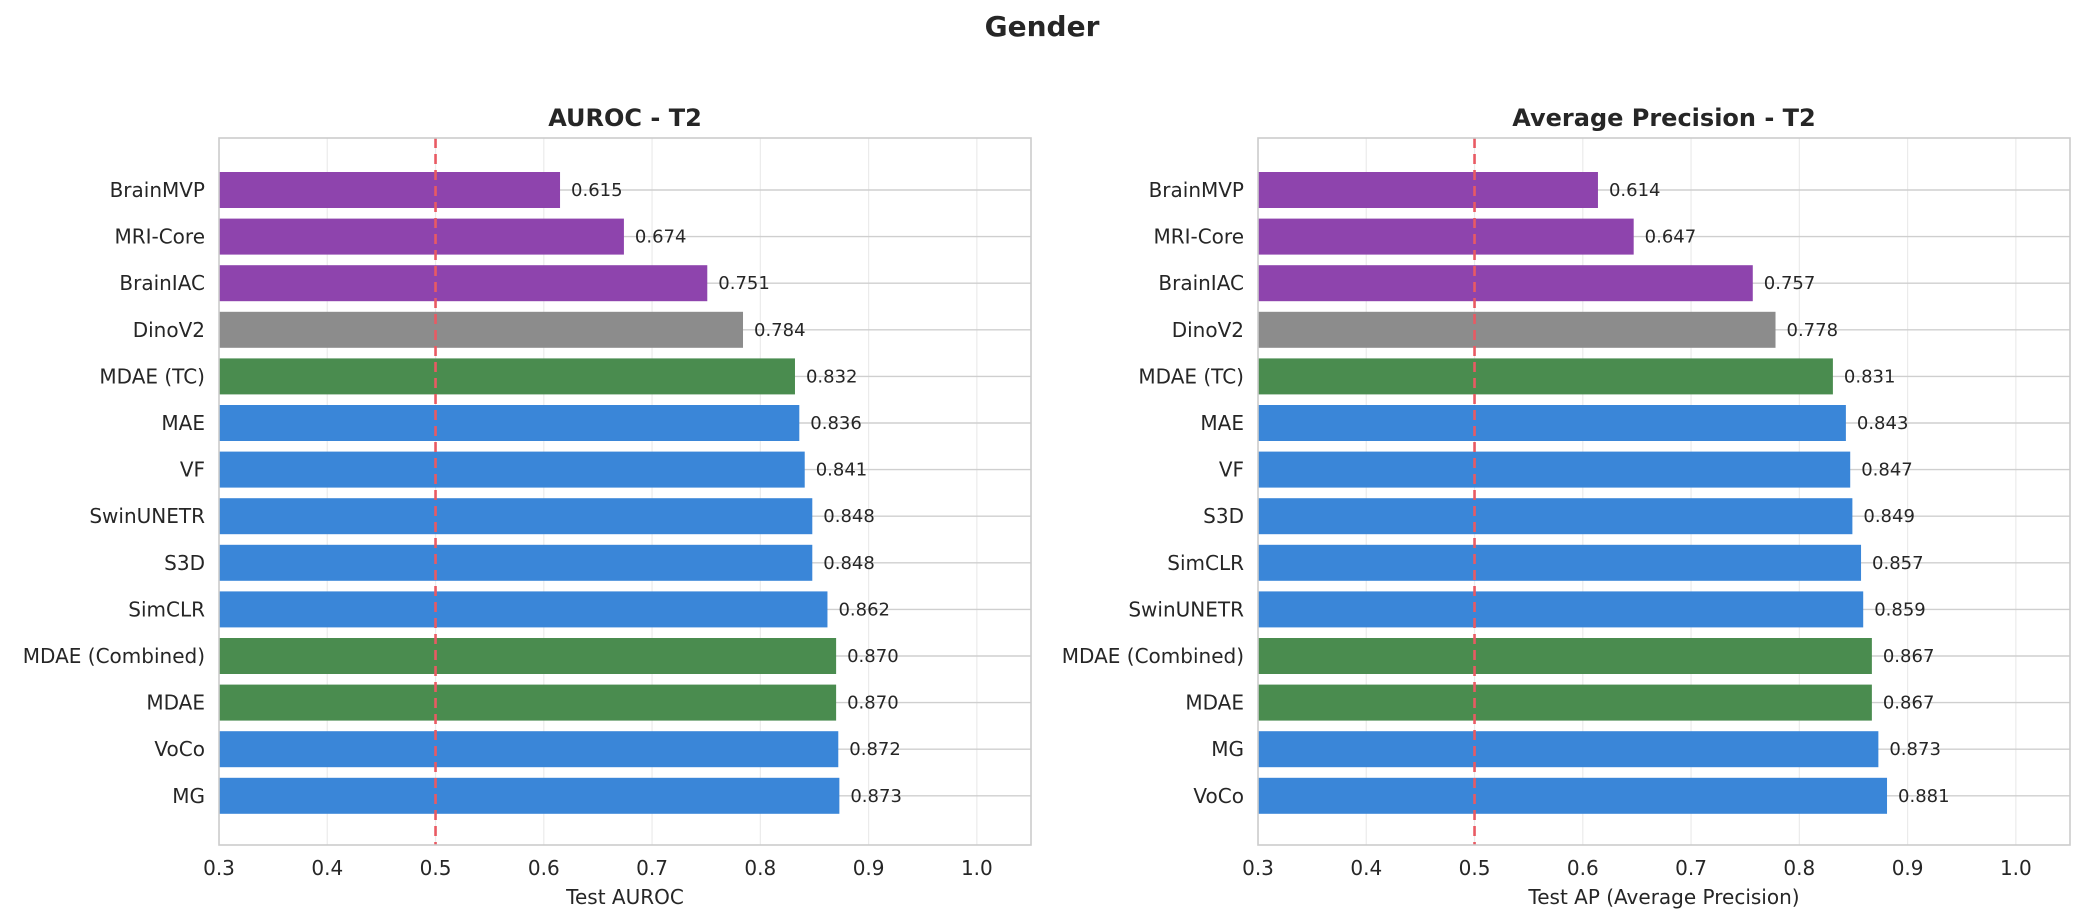 The width and height of the screenshot is (2084, 923). Describe the element at coordinates (1663, 118) in the screenshot. I see `ap-panel-title: Average Precision - T2` at that location.